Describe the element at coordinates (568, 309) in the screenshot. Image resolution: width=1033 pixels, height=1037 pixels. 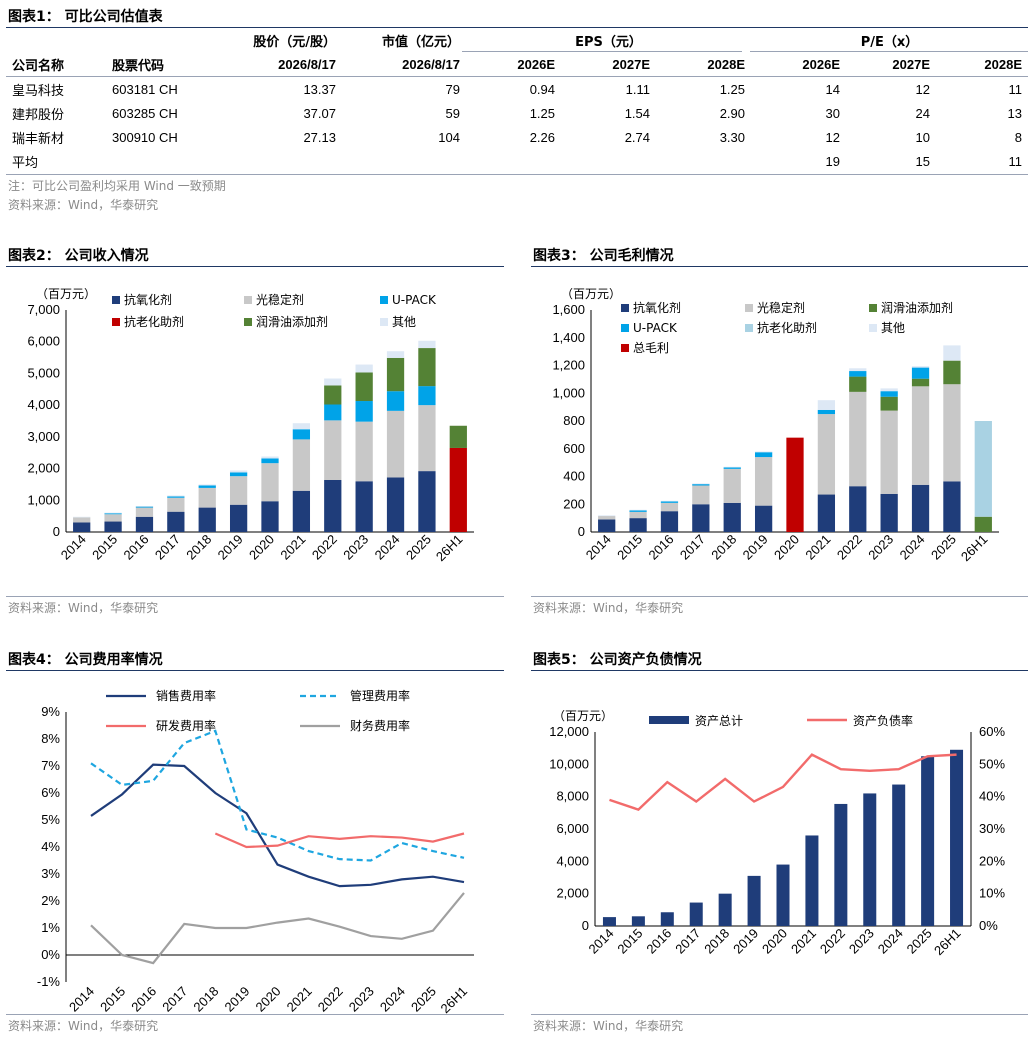
I see `y-tick-label: 1,600` at that location.